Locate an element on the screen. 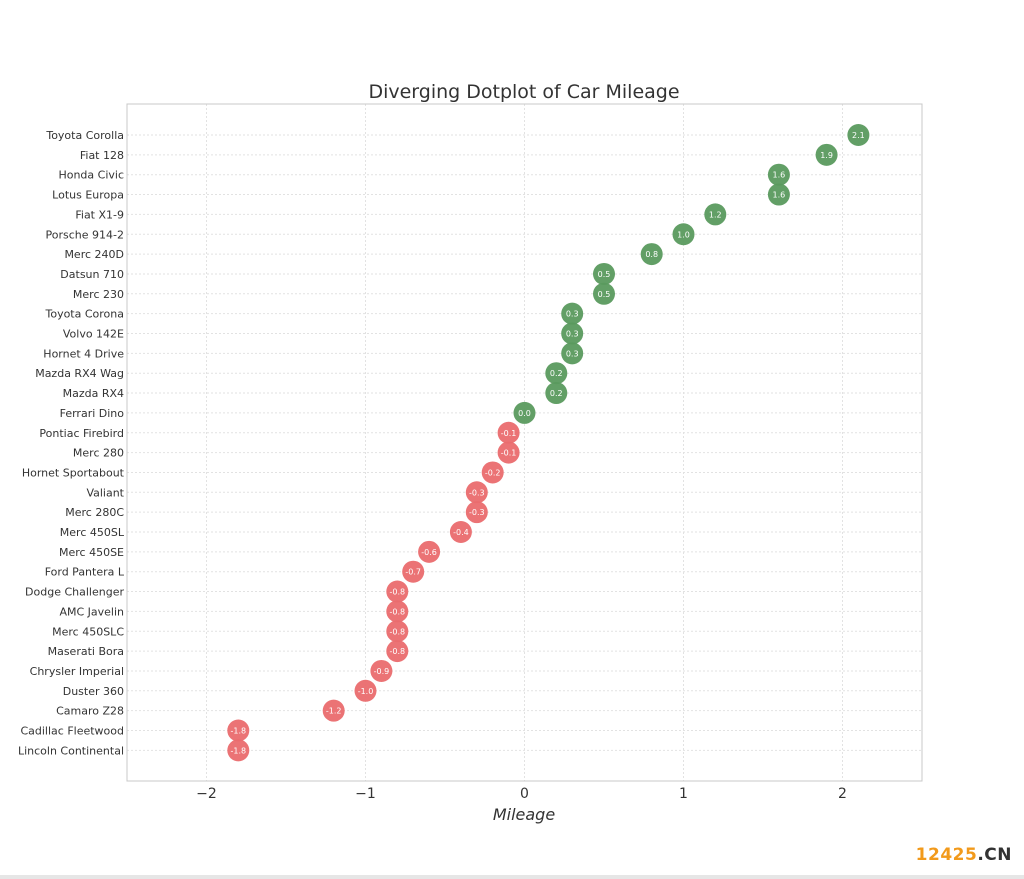  data-label: 1.2 is located at coordinates (715, 214).